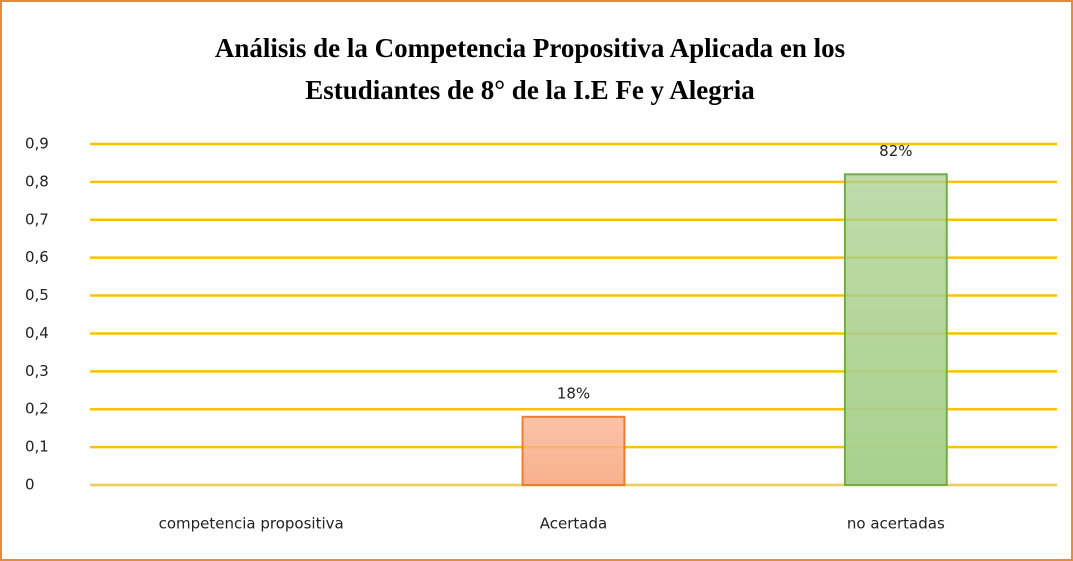 This screenshot has height=561, width=1073. What do you see at coordinates (37, 257) in the screenshot?
I see `y-tick-label: 0,6` at bounding box center [37, 257].